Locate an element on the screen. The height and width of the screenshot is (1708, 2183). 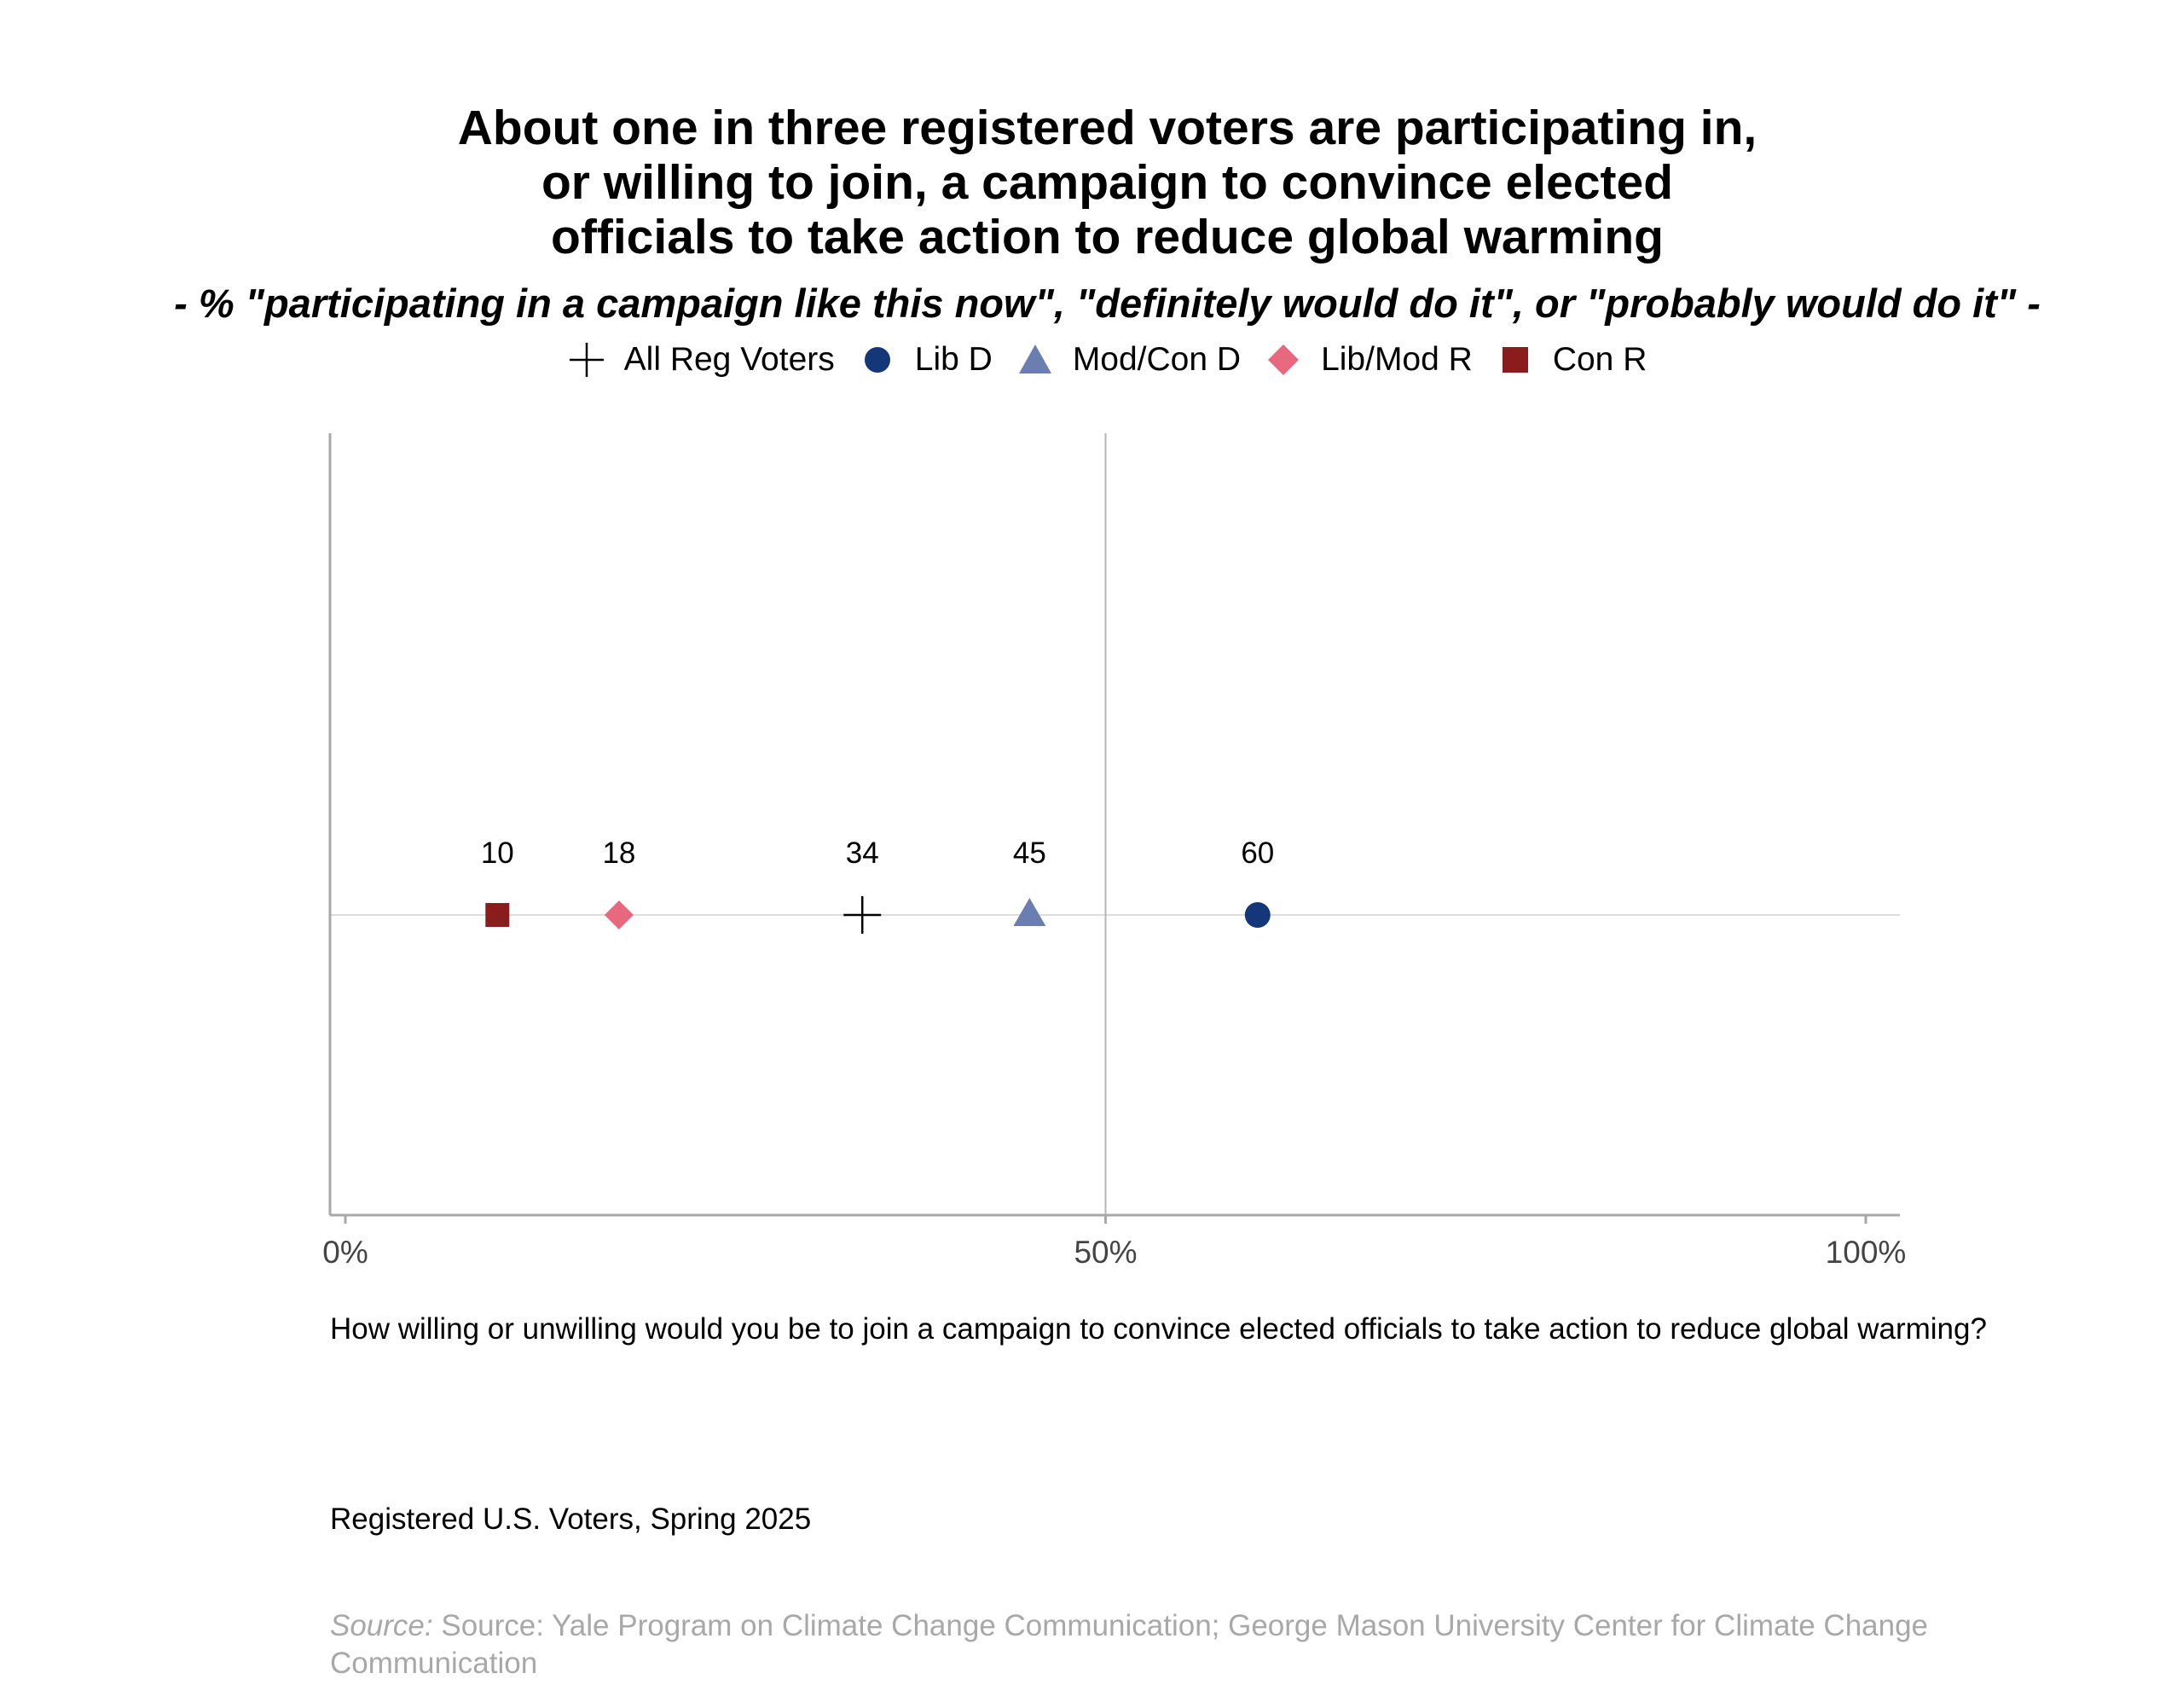
data-label: 45 is located at coordinates (1029, 853).